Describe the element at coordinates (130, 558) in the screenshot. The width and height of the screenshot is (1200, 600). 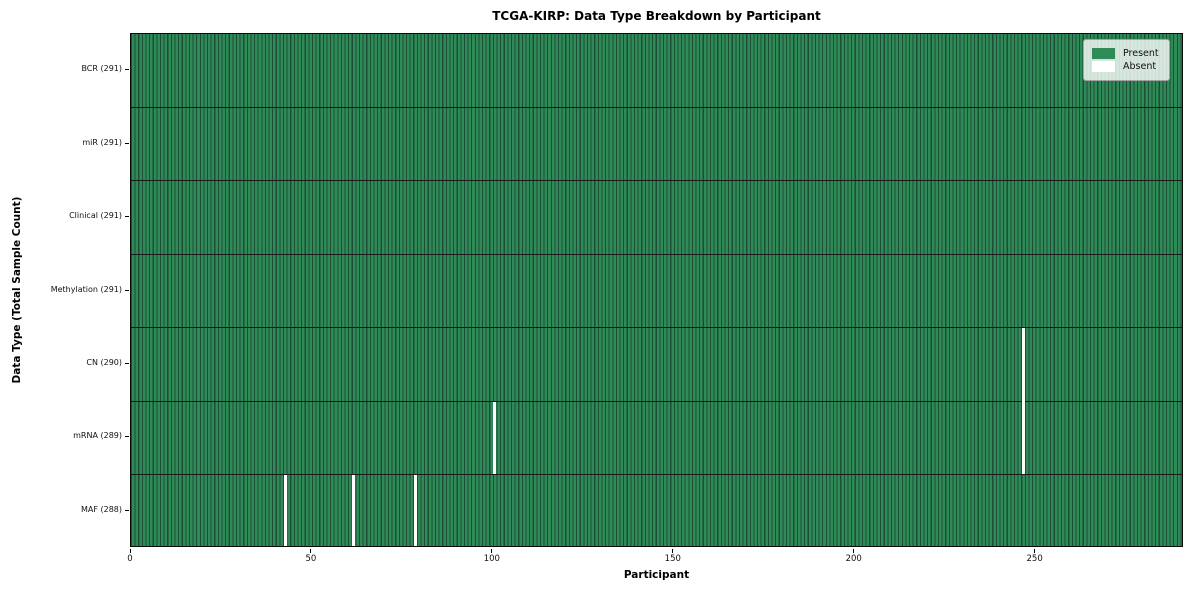
I see `x-tick-label: 0` at that location.